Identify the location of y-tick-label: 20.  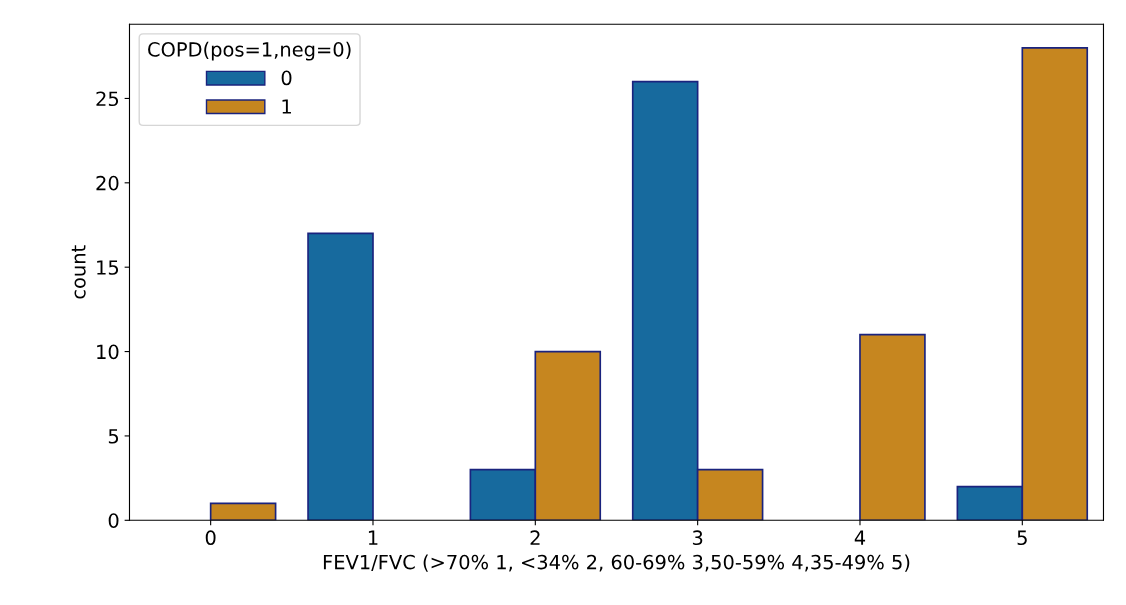
(107, 183).